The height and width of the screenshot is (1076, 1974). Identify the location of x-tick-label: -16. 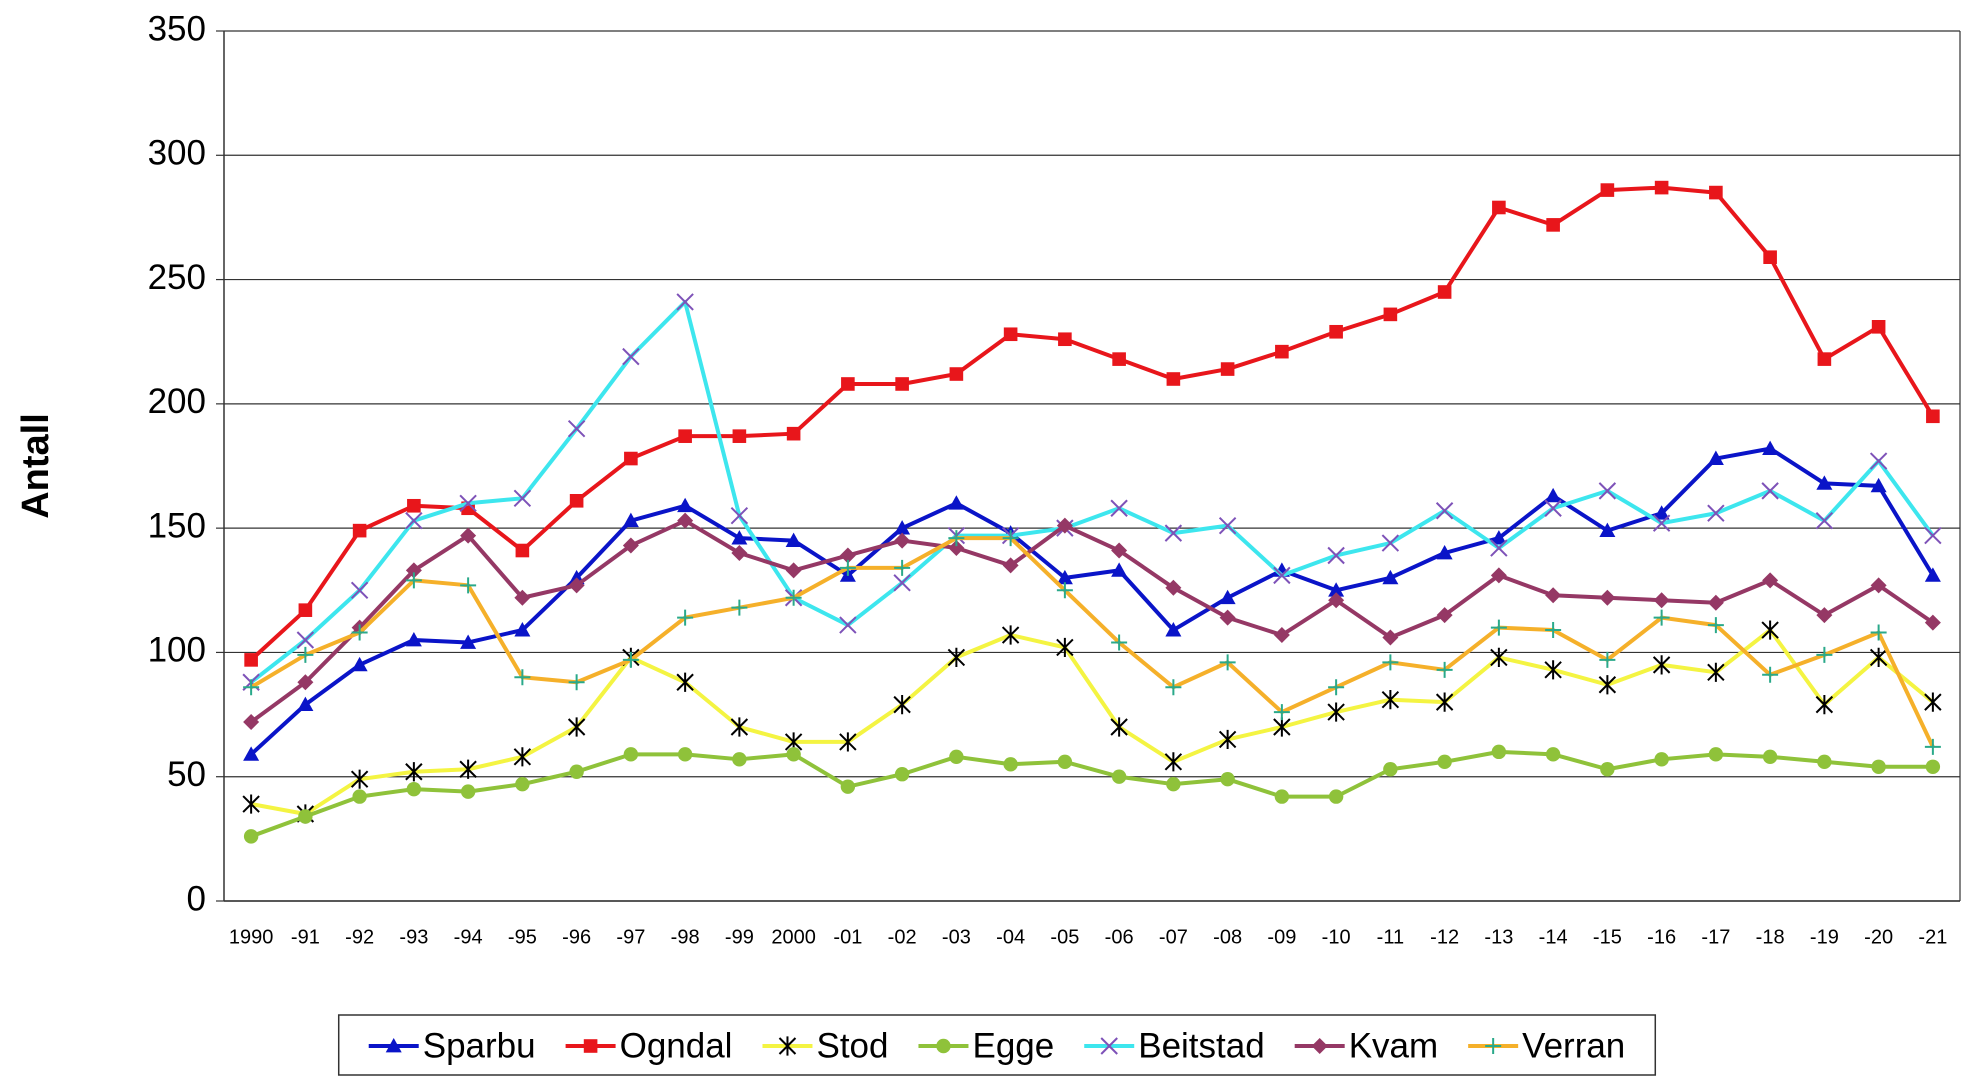
(1661, 937).